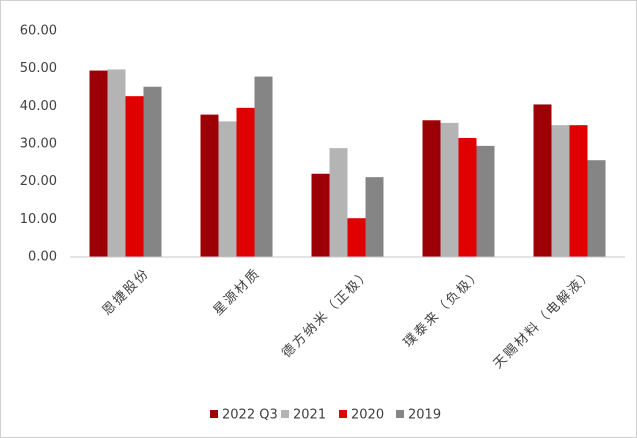 This screenshot has height=438, width=637. What do you see at coordinates (38, 181) in the screenshot?
I see `y-tick-label: 20.00` at bounding box center [38, 181].